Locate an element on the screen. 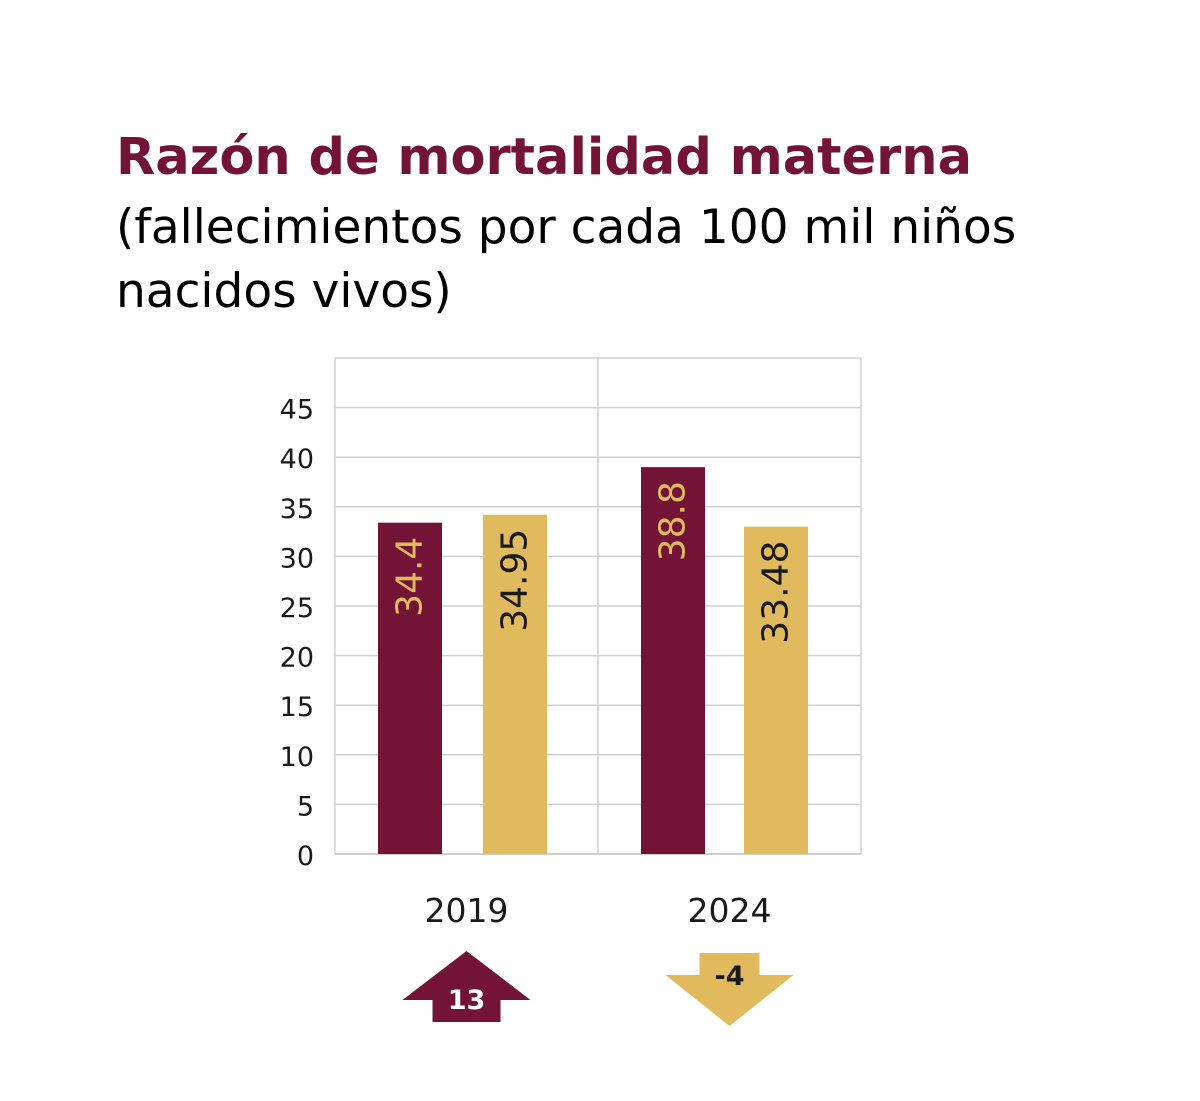 The image size is (1200, 1101). arrow-down-icon is located at coordinates (729, 989).